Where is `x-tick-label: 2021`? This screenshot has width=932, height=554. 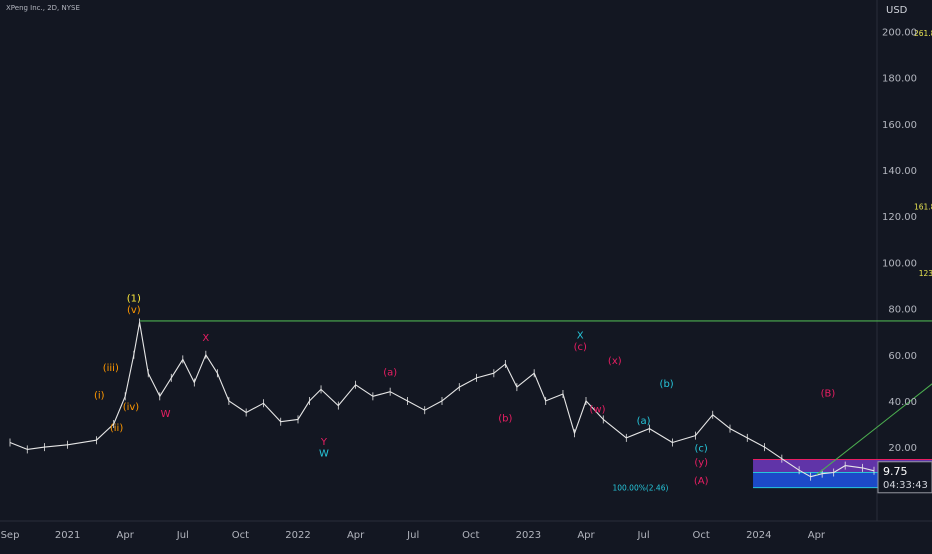 x-tick-label: 2021 is located at coordinates (67, 535).